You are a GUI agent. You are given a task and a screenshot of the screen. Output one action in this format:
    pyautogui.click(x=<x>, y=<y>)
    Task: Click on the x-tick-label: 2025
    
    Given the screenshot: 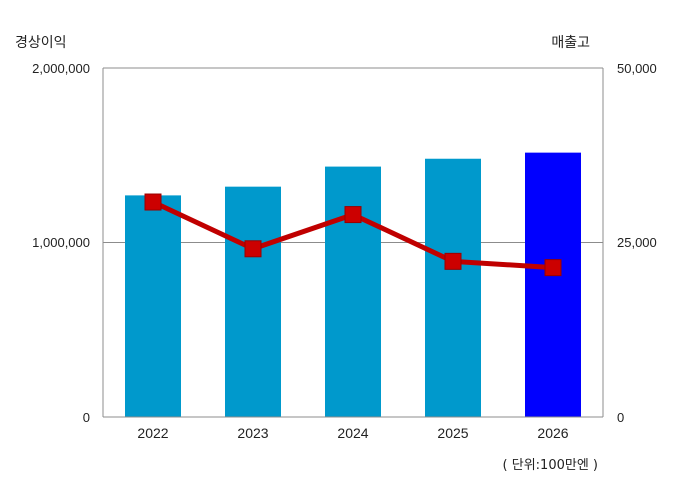 What is the action you would take?
    pyautogui.click(x=452, y=433)
    